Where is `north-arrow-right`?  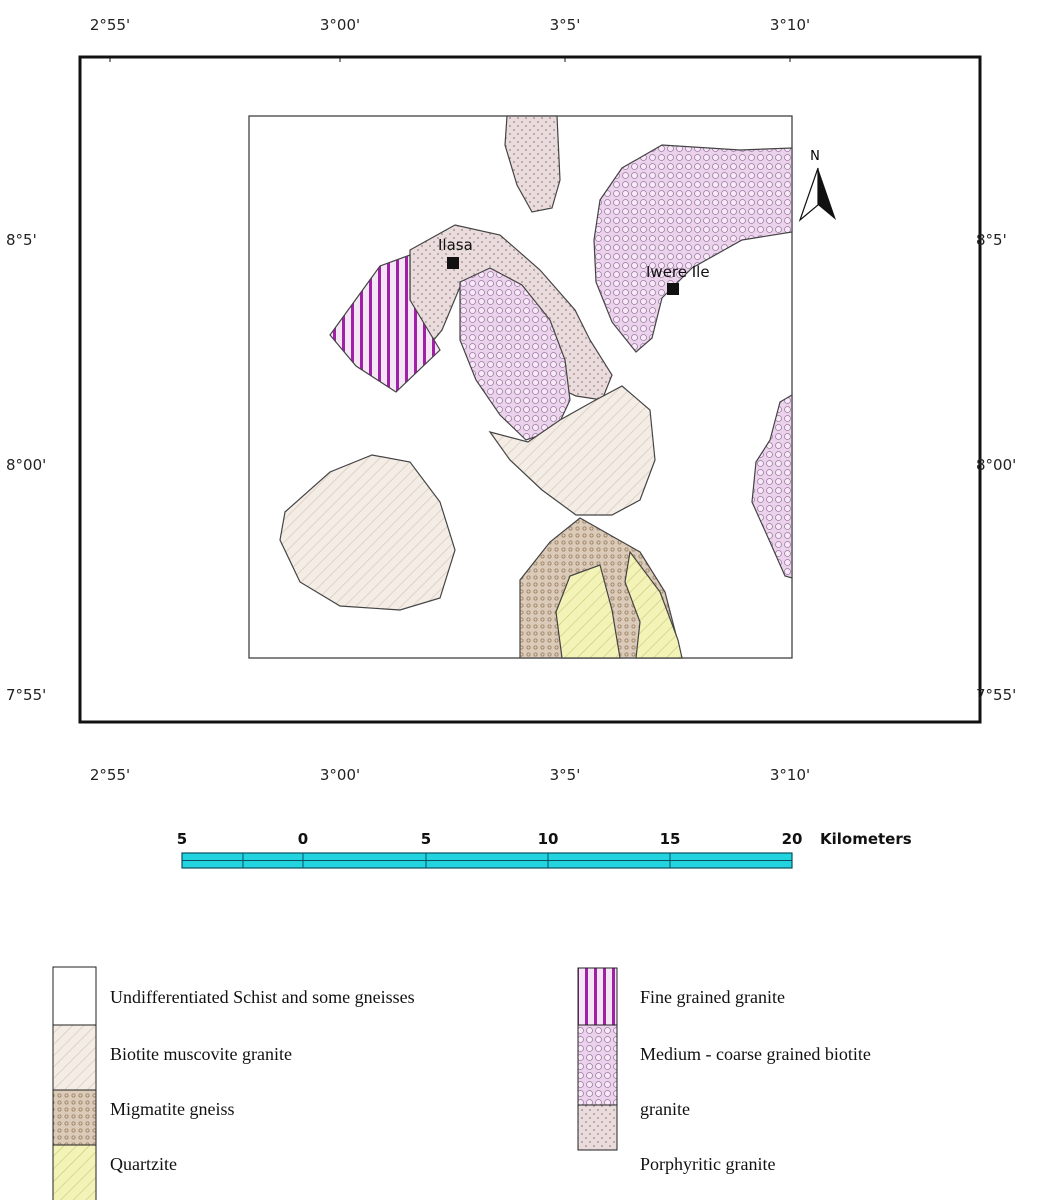 north-arrow-right is located at coordinates (827, 194).